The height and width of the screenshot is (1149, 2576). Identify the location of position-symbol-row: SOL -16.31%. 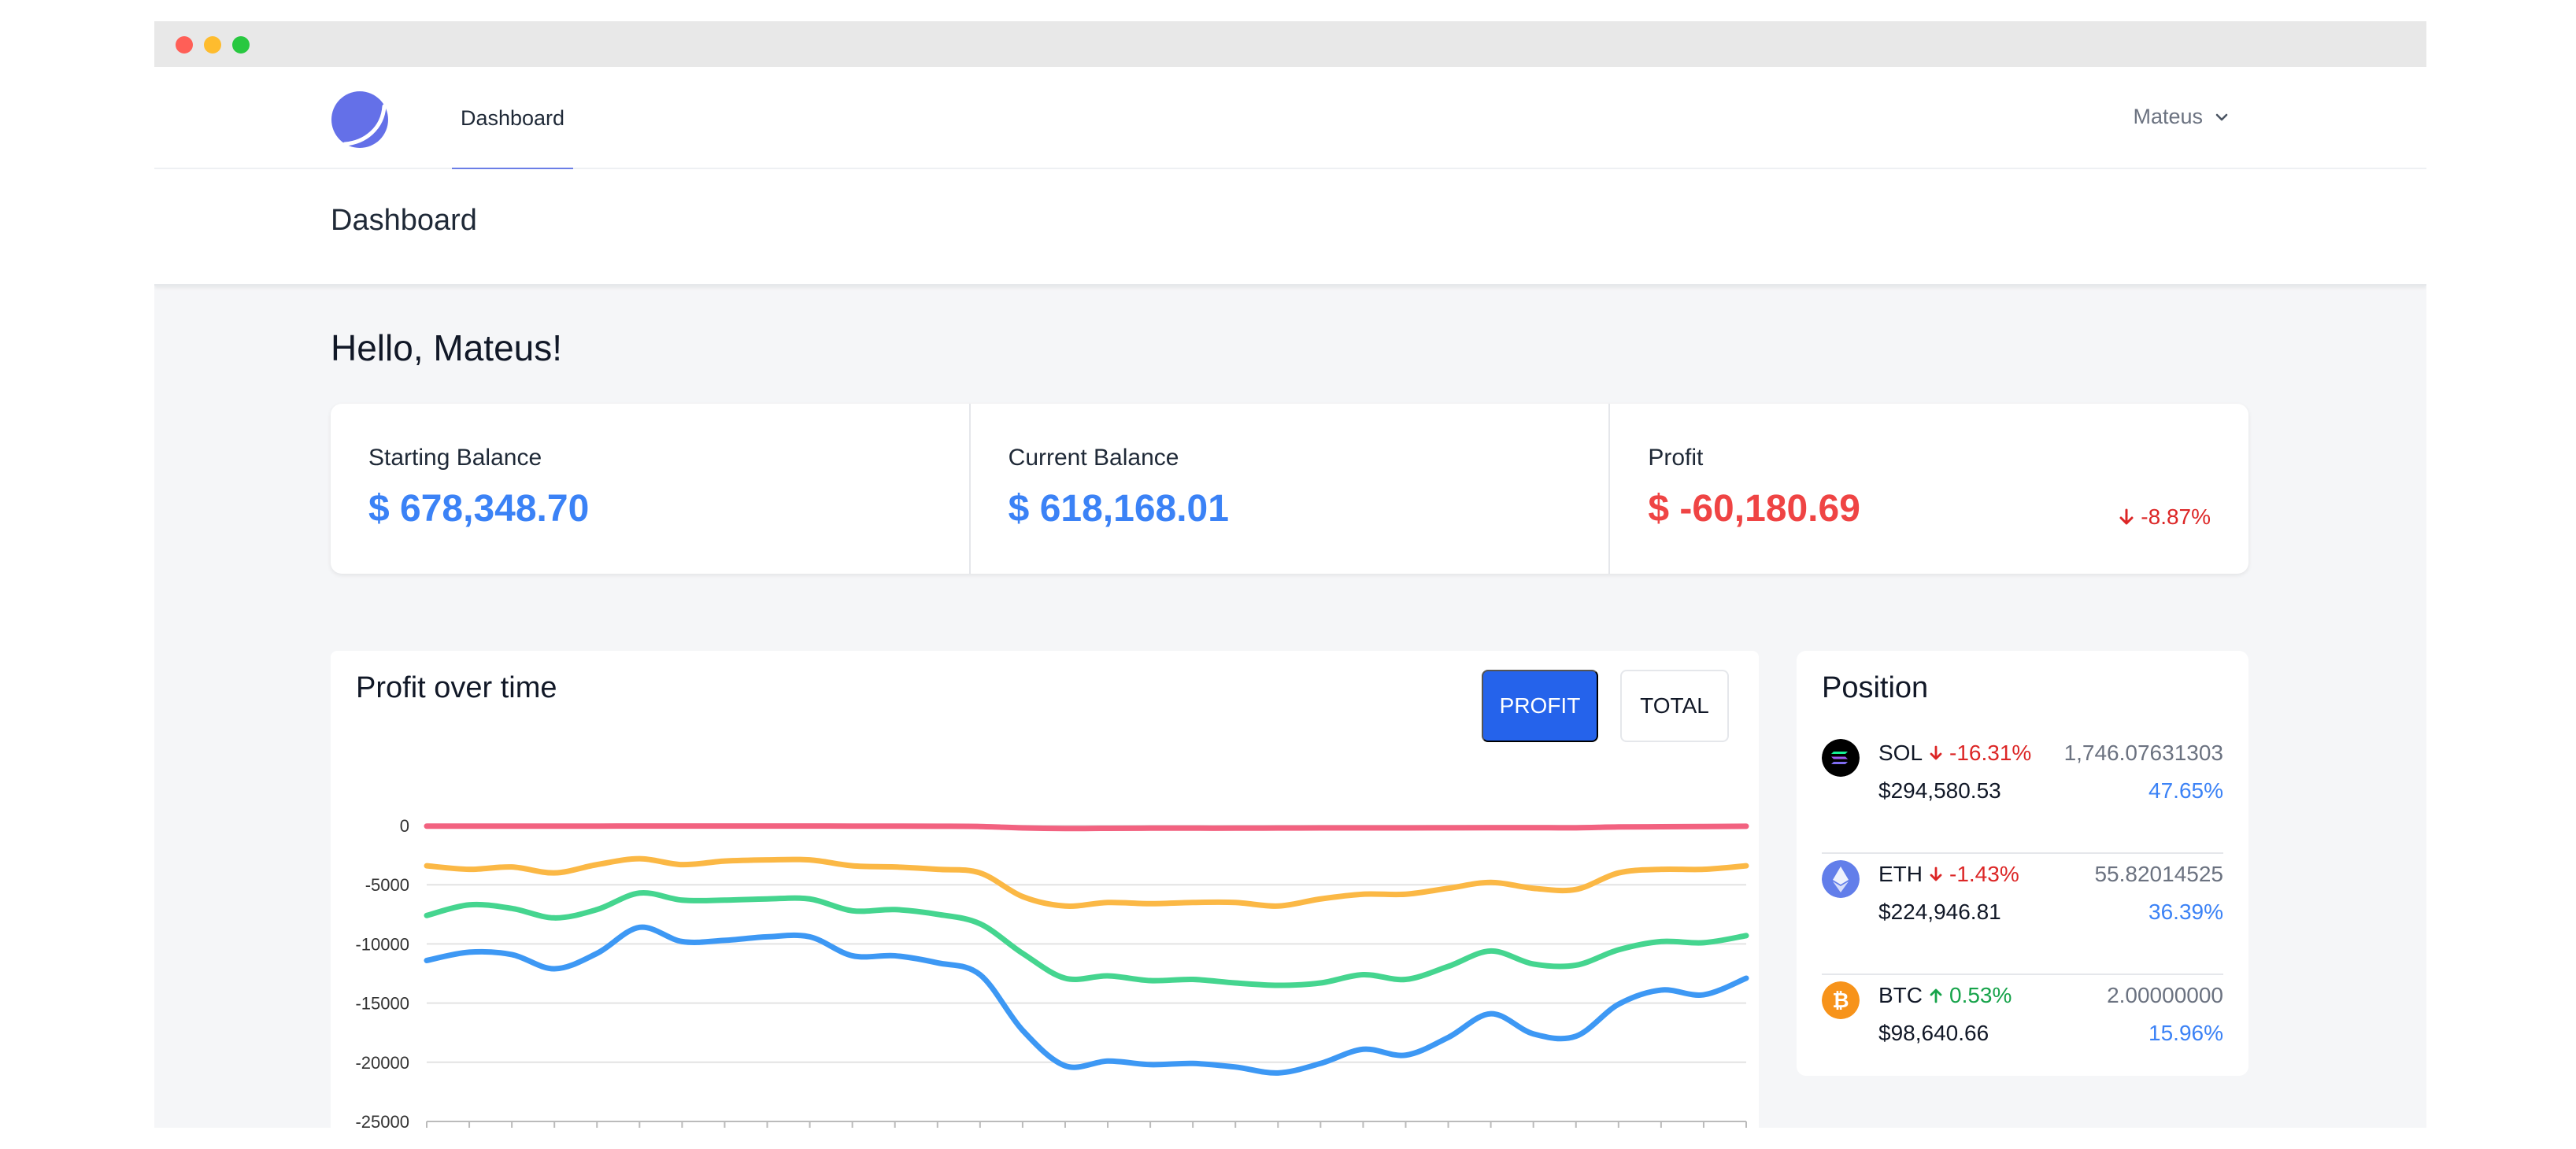
(1954, 753).